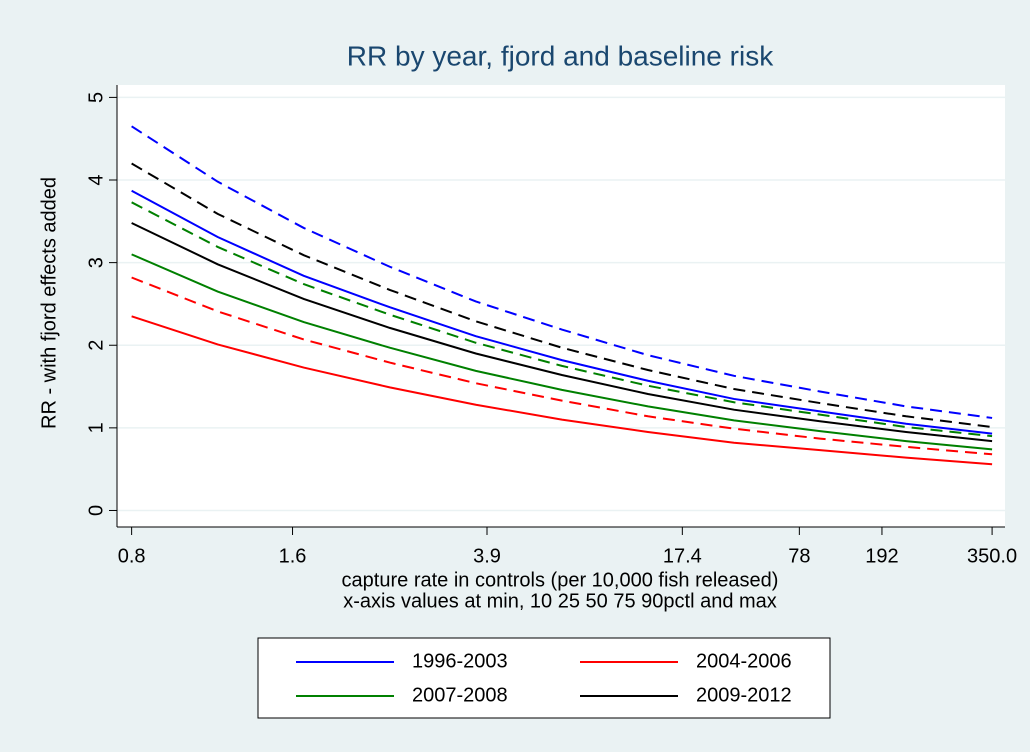 The height and width of the screenshot is (752, 1030). Describe the element at coordinates (49, 303) in the screenshot. I see `y-axis-title: RR - with fjord effects added` at that location.